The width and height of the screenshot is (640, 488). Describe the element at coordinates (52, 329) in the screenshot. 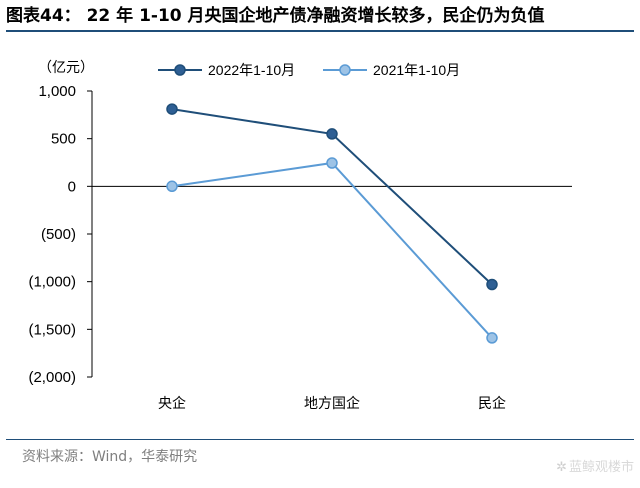

I see `y-tick-label: (1,500)` at that location.